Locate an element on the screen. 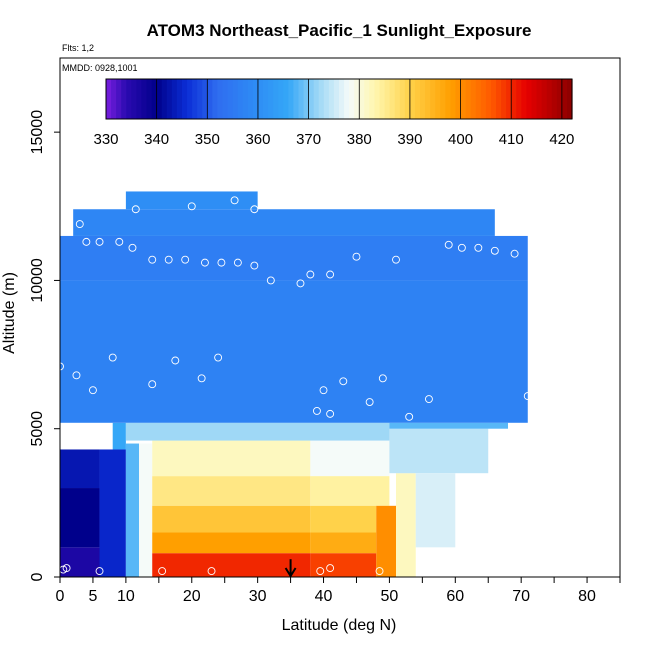 The height and width of the screenshot is (650, 650). y-axis: 0 5000 10000 15000 is located at coordinates (44, 345).